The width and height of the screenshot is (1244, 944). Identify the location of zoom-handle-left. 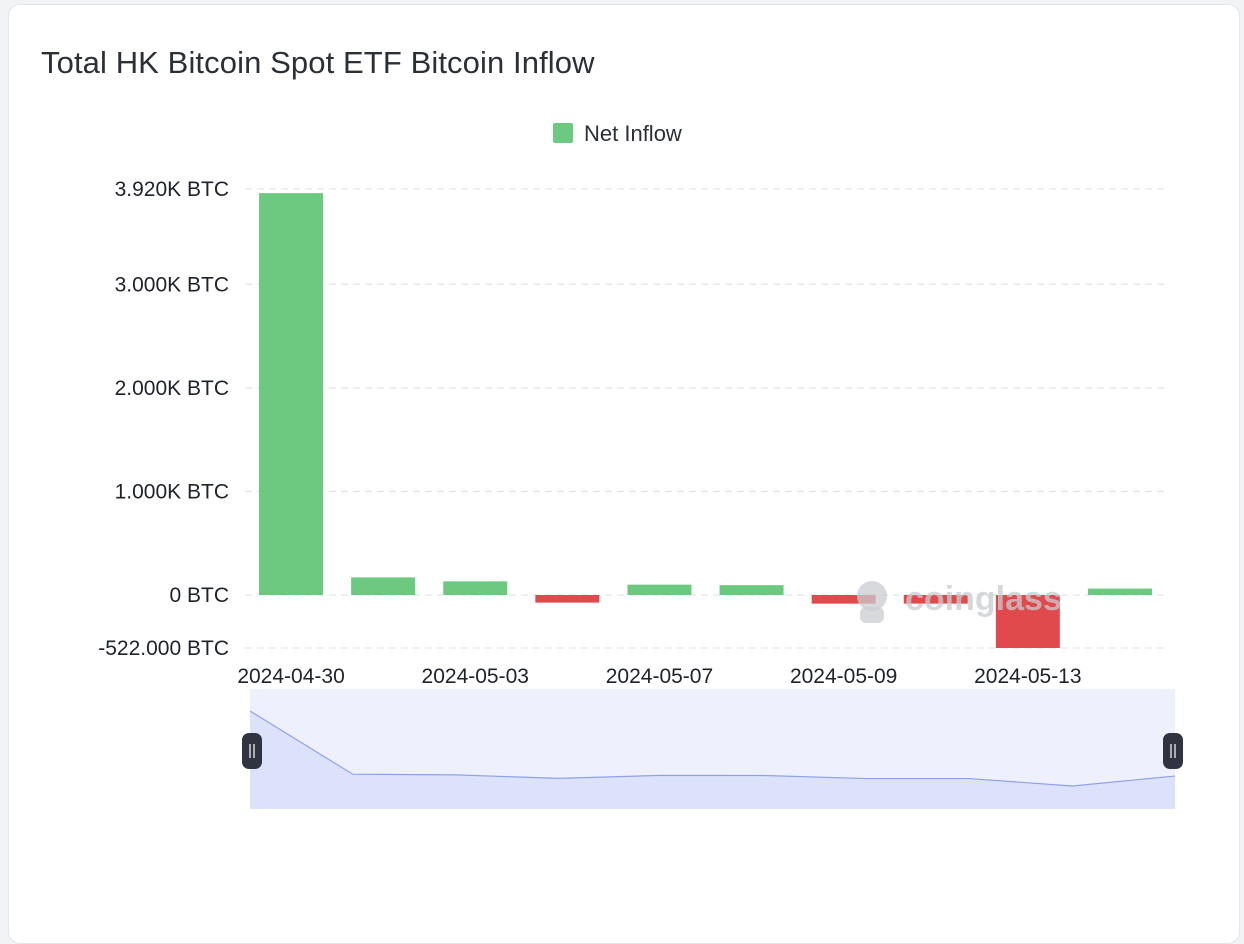
(252, 751).